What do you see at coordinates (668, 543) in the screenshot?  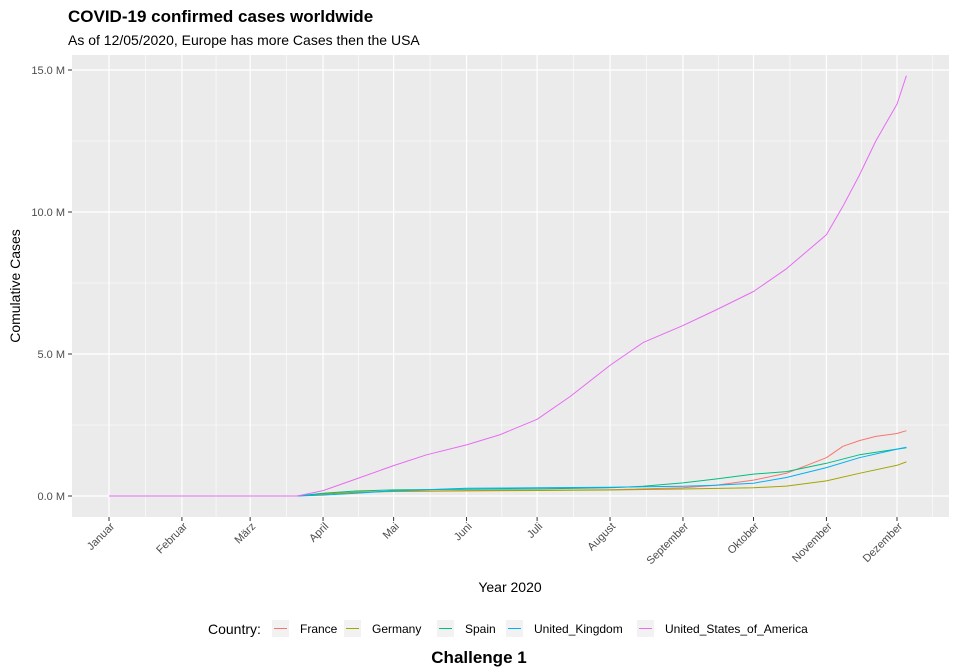 I see `x-tick-label: September` at bounding box center [668, 543].